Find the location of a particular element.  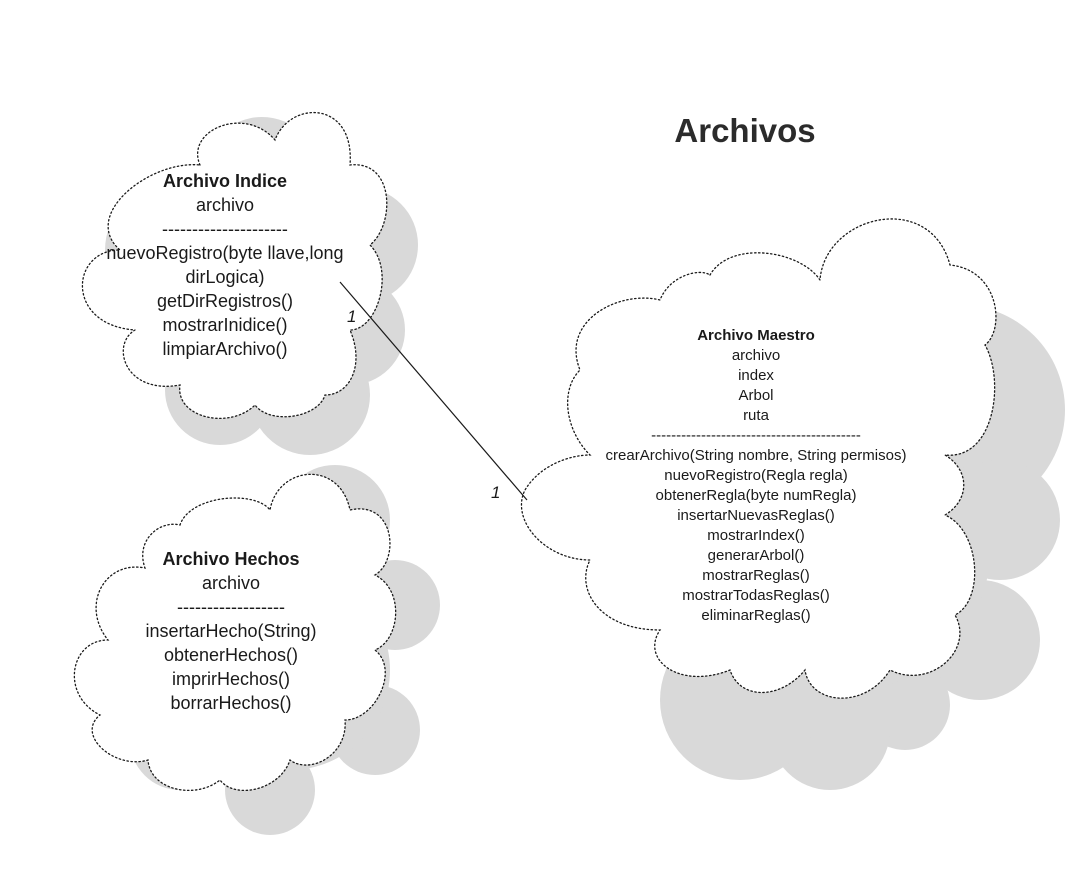

class-attribute: index is located at coordinates (756, 375).